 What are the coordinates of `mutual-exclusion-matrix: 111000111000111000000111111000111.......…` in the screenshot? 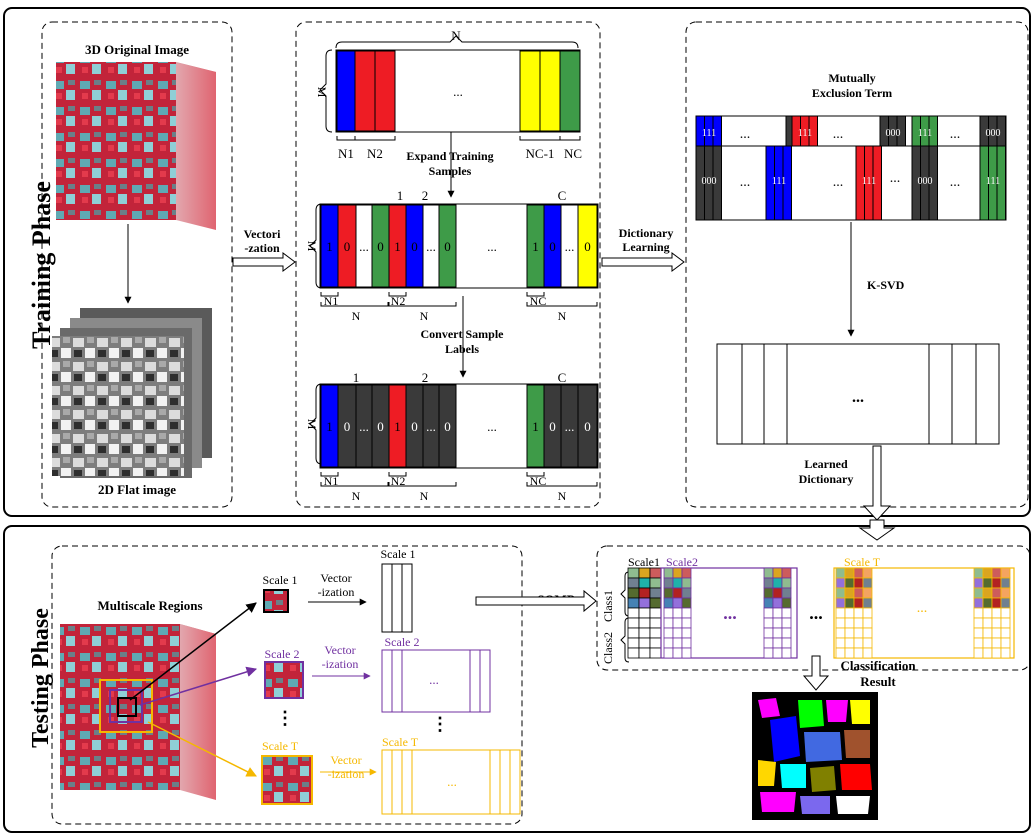 It's located at (851, 168).